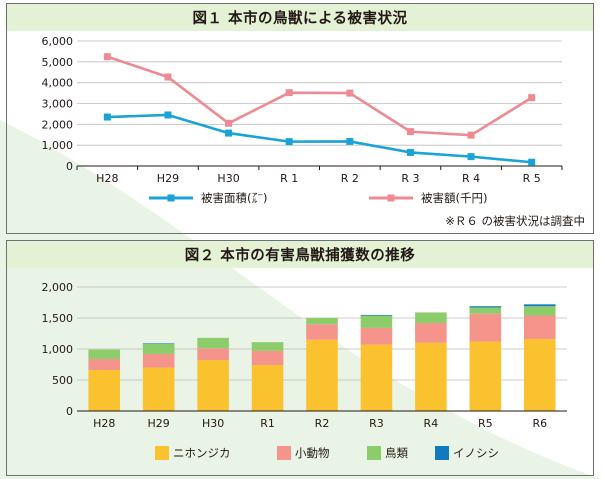  I want to click on y-tick-label: 6,000, so click(58, 41).